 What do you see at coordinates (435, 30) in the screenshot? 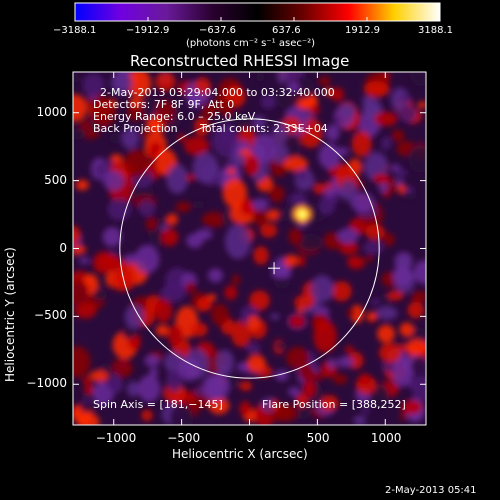
I see `colorbar-tick-label: 3188.1` at bounding box center [435, 30].